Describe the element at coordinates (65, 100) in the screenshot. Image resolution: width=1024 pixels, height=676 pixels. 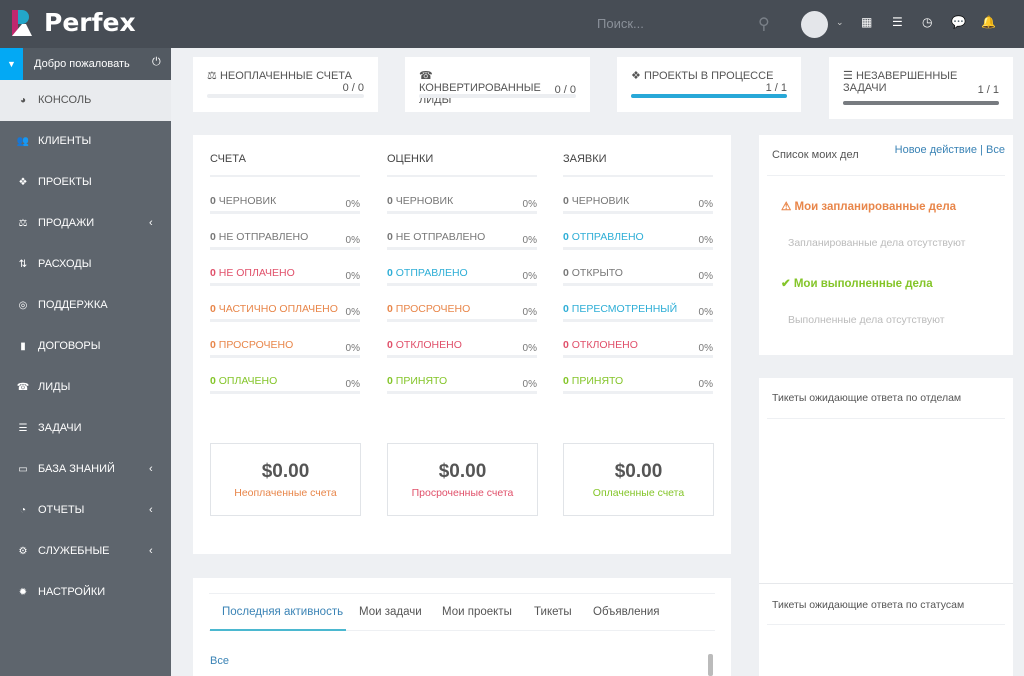
I see `sidebar-item-label: КОНСОЛЬ` at that location.